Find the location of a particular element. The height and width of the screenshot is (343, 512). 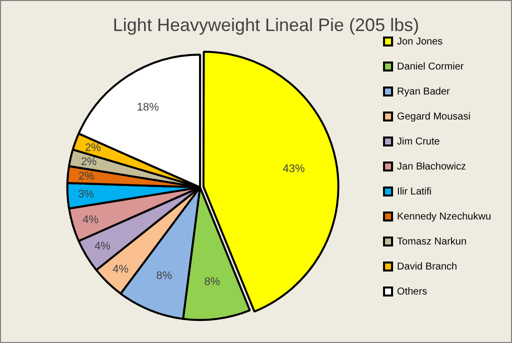

legend-label: Others is located at coordinates (412, 292).